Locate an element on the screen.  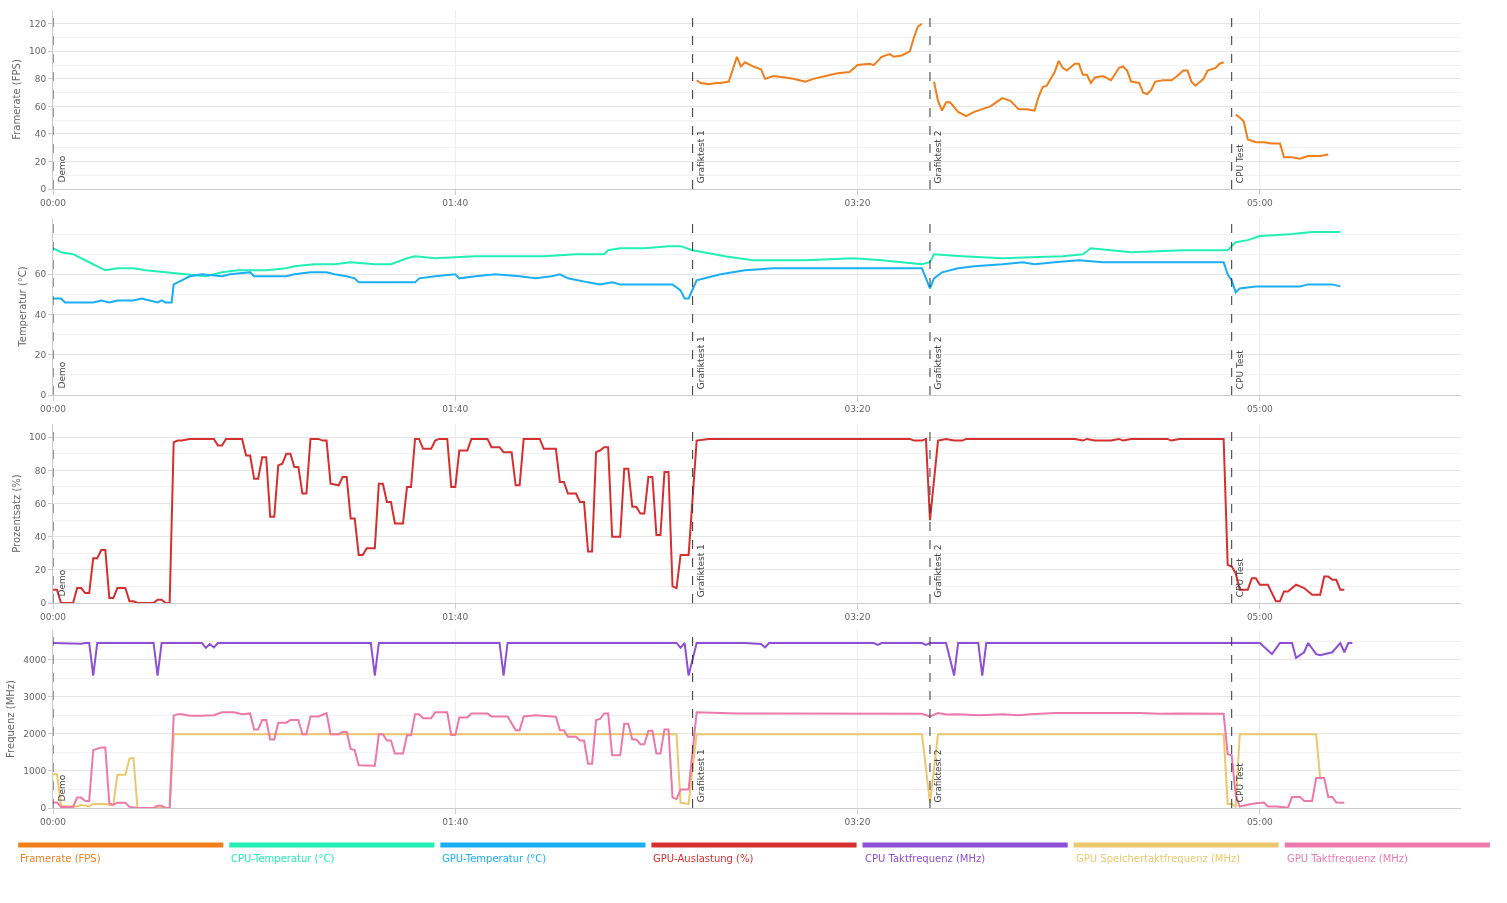
text: GPU Speichertaktfrequenz (MHz) is located at coordinates (1158, 858).